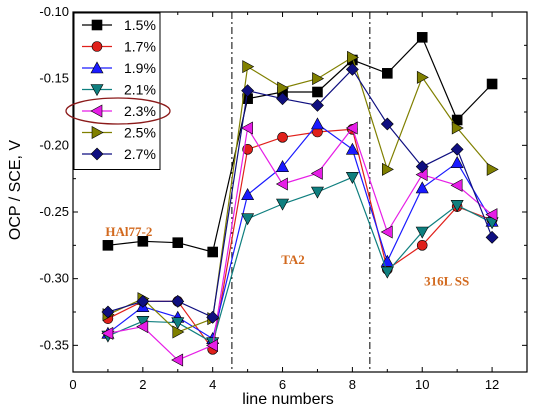  What do you see at coordinates (54, 144) in the screenshot?
I see `y-tick-label: -0.20` at bounding box center [54, 144].